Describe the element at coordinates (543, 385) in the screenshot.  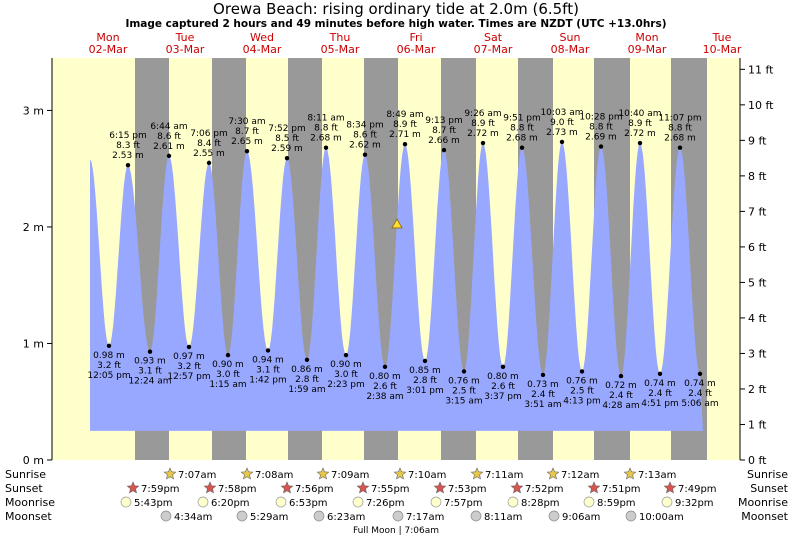
I see `low-tide-m-11: 0.73 m` at that location.